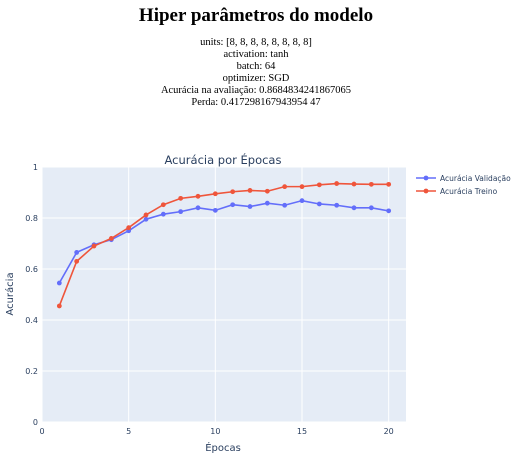 Image resolution: width=512 pixels, height=468 pixels. What do you see at coordinates (31, 218) in the screenshot?
I see `y-tick-label: 0.8` at bounding box center [31, 218].